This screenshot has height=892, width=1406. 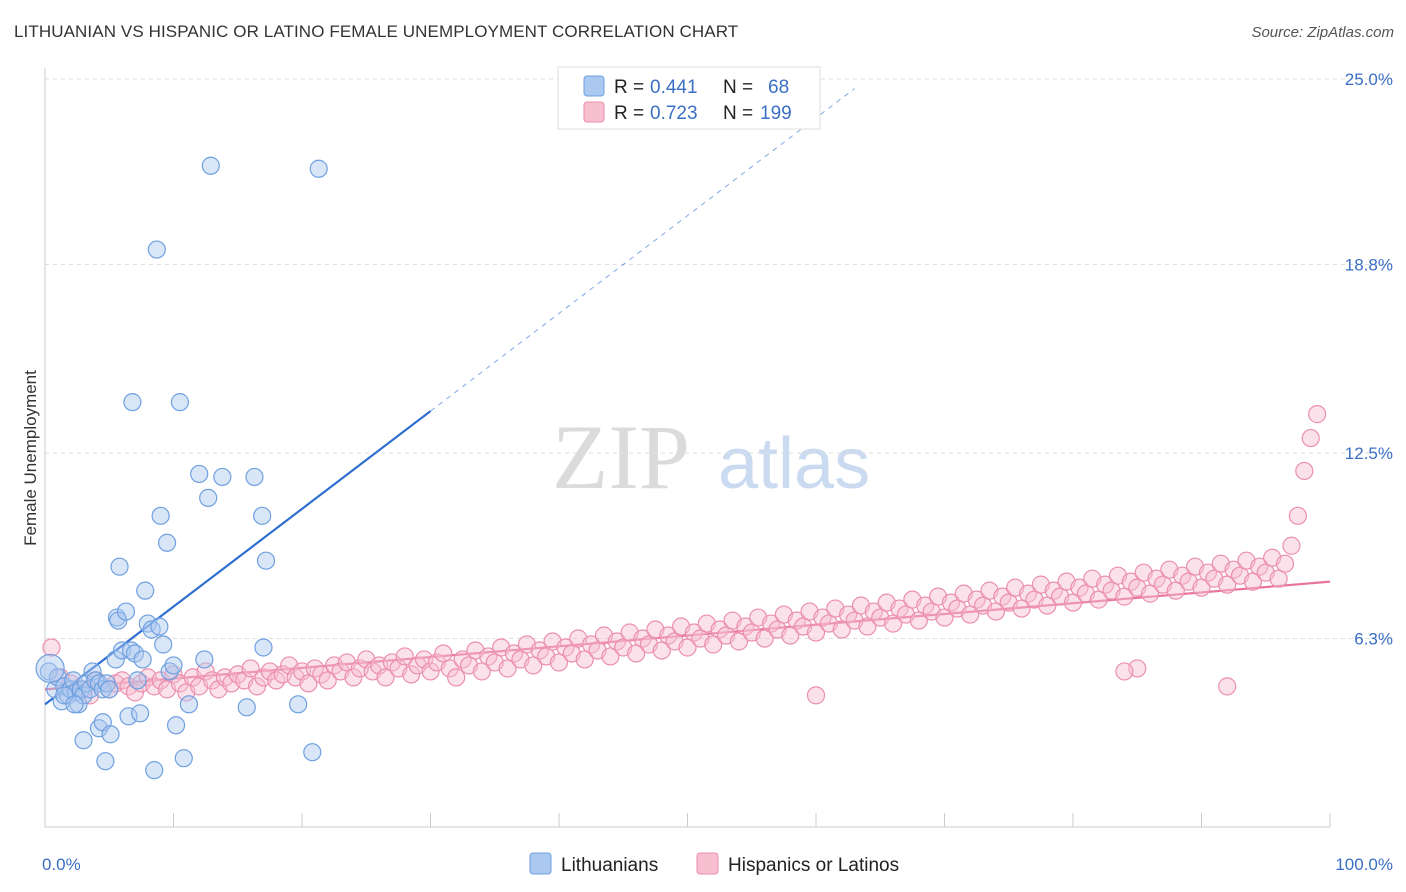 I want to click on x-tick-label-1: 100.0%, so click(x=1364, y=864).